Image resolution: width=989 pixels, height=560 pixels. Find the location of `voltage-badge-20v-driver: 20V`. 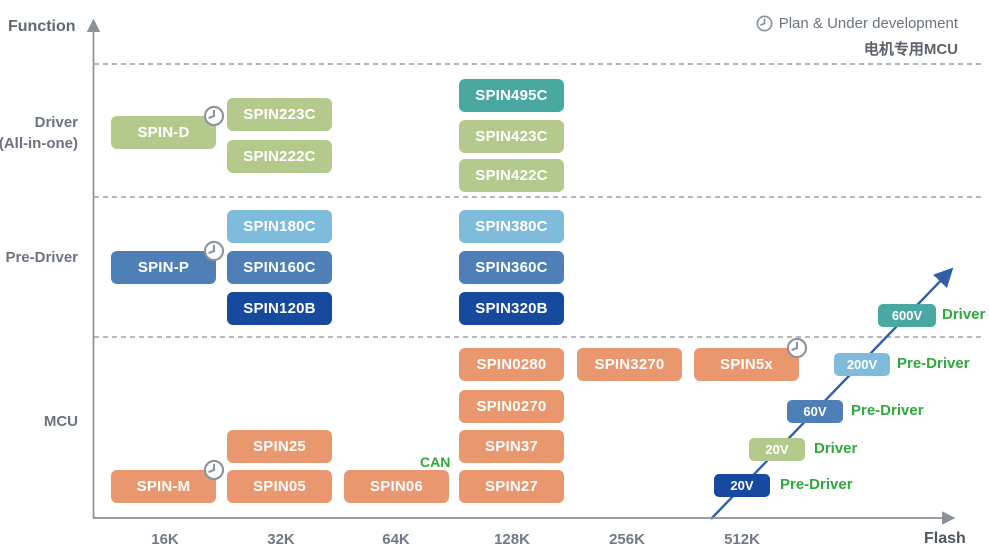

voltage-badge-20v-driver: 20V is located at coordinates (777, 449).